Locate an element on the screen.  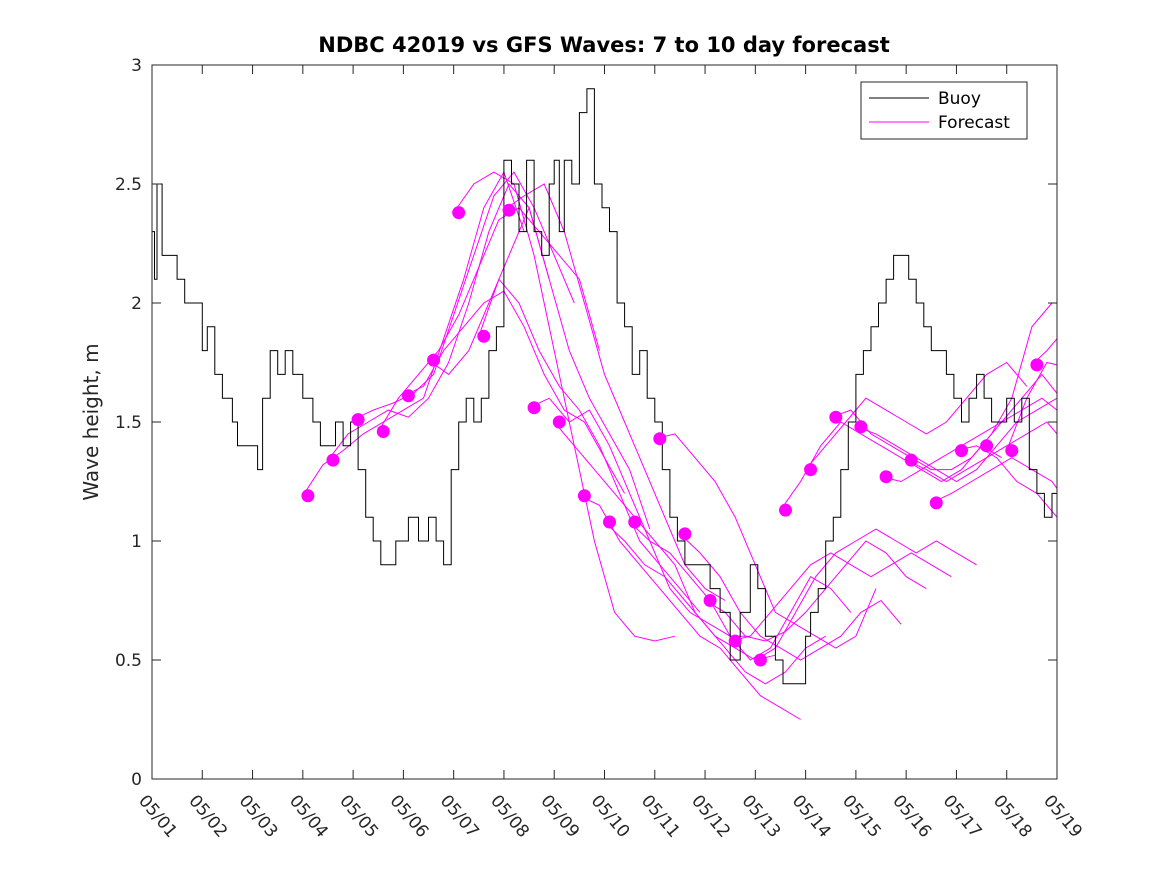
x-tick-label: 05/07 is located at coordinates (459, 816).